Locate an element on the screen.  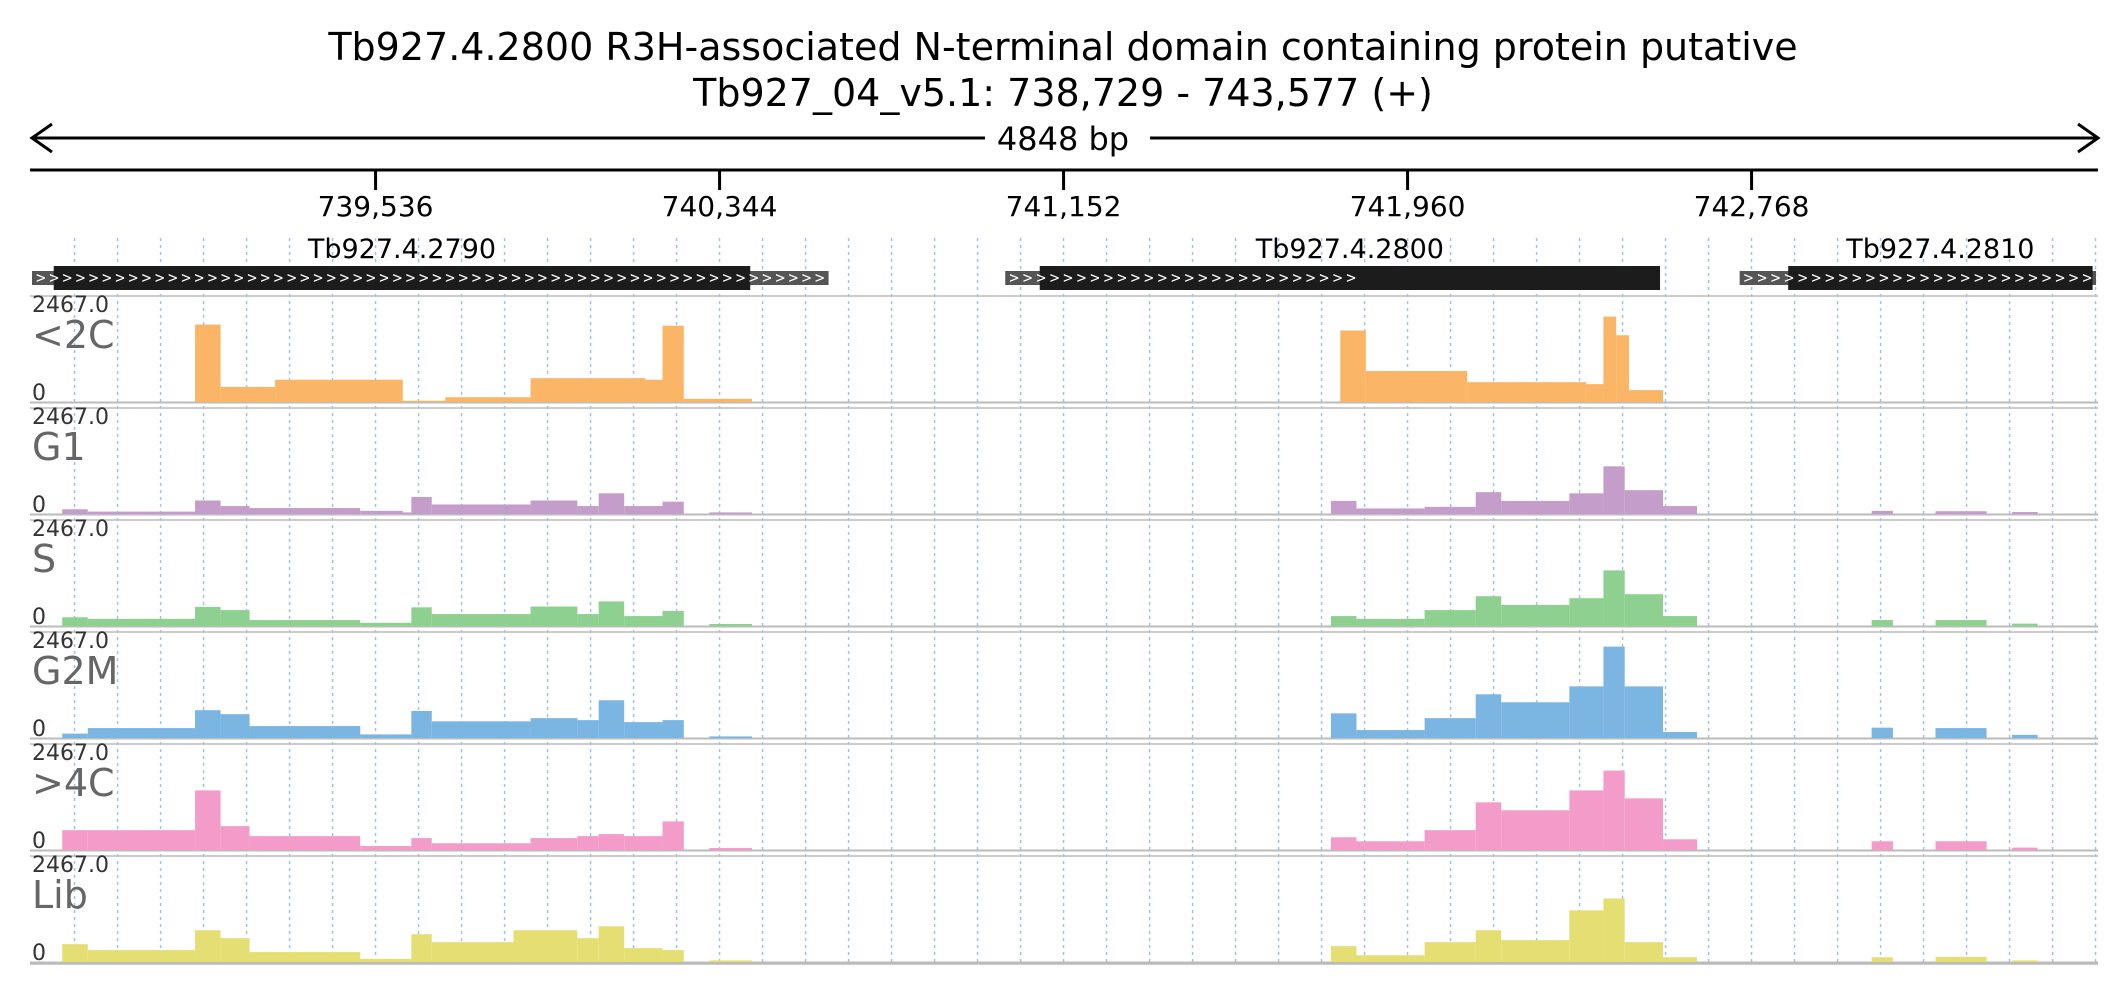
track-name: >4C is located at coordinates (73, 783).